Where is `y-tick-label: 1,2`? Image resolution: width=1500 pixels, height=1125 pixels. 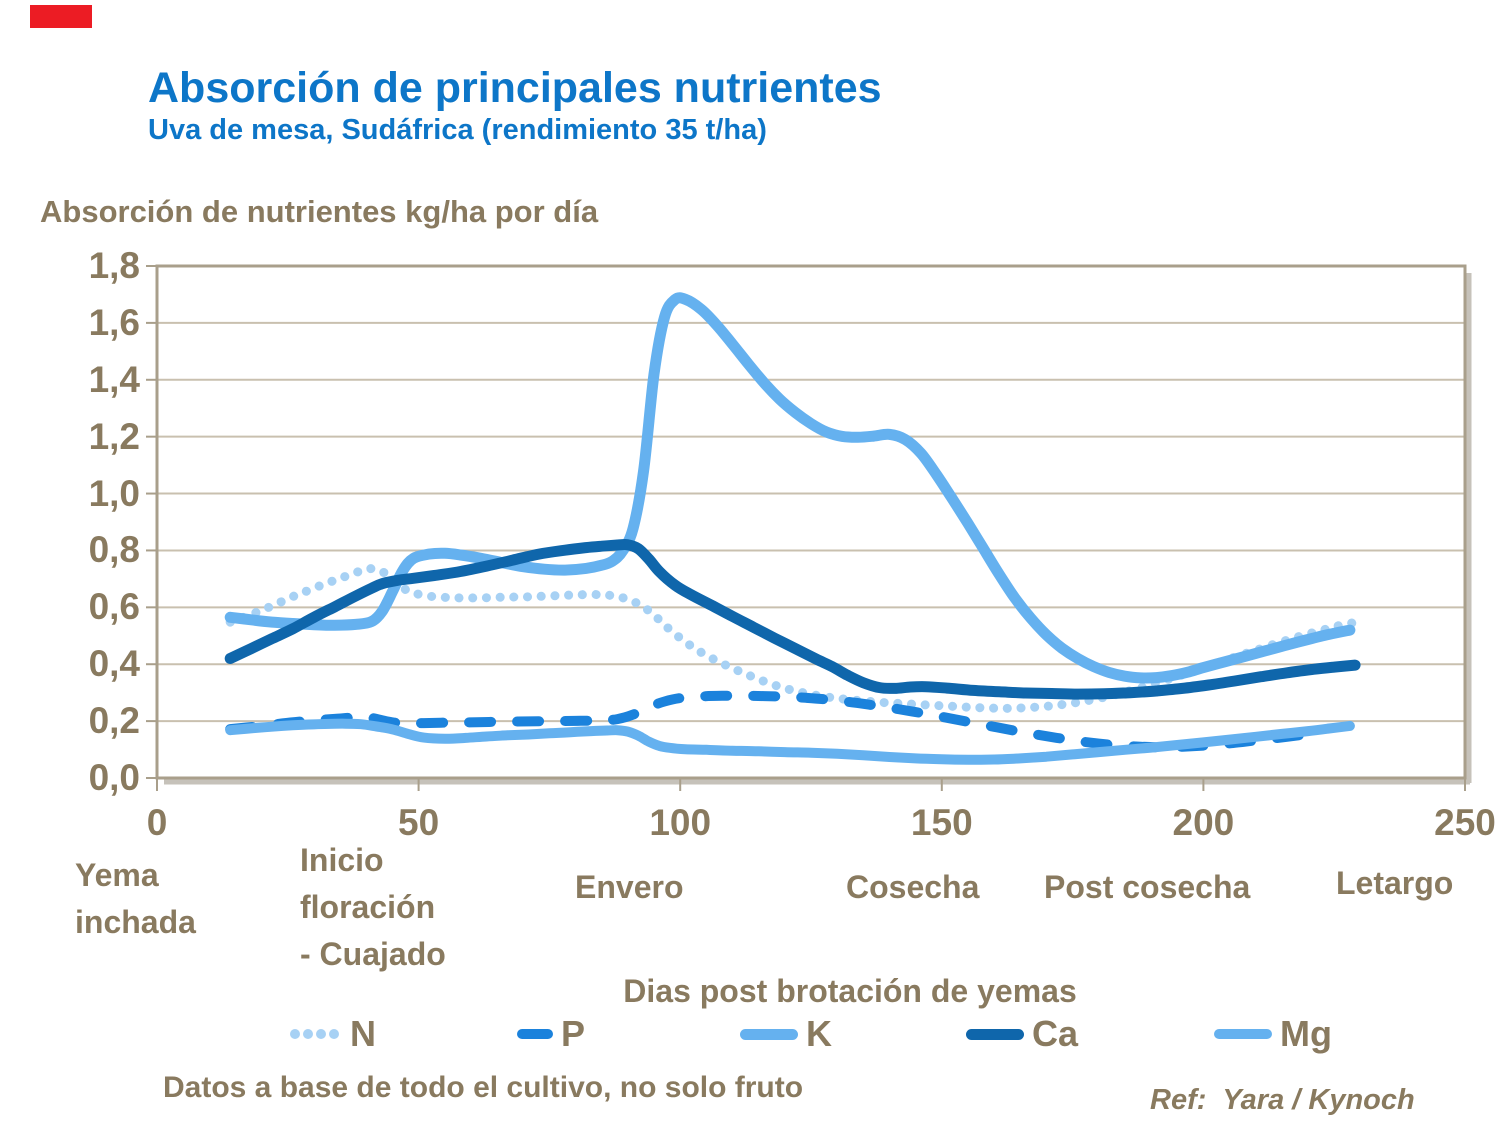
y-tick-label: 1,2 is located at coordinates (114, 436).